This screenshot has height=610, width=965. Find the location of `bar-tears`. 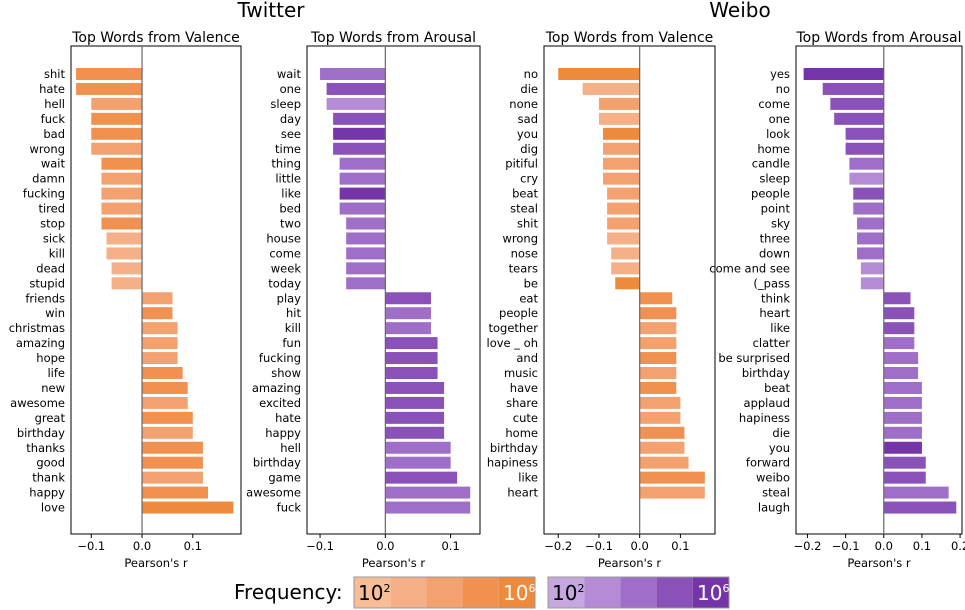

bar-tears is located at coordinates (625, 268).